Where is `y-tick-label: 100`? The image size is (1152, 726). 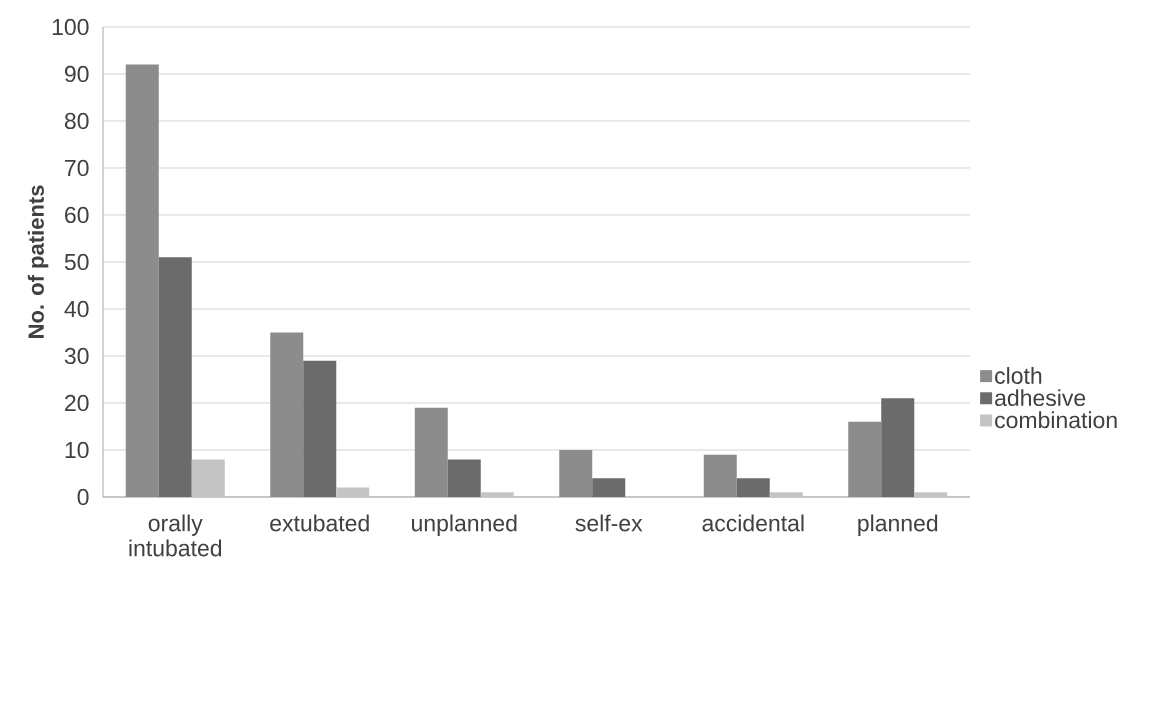
y-tick-label: 100 is located at coordinates (70, 27).